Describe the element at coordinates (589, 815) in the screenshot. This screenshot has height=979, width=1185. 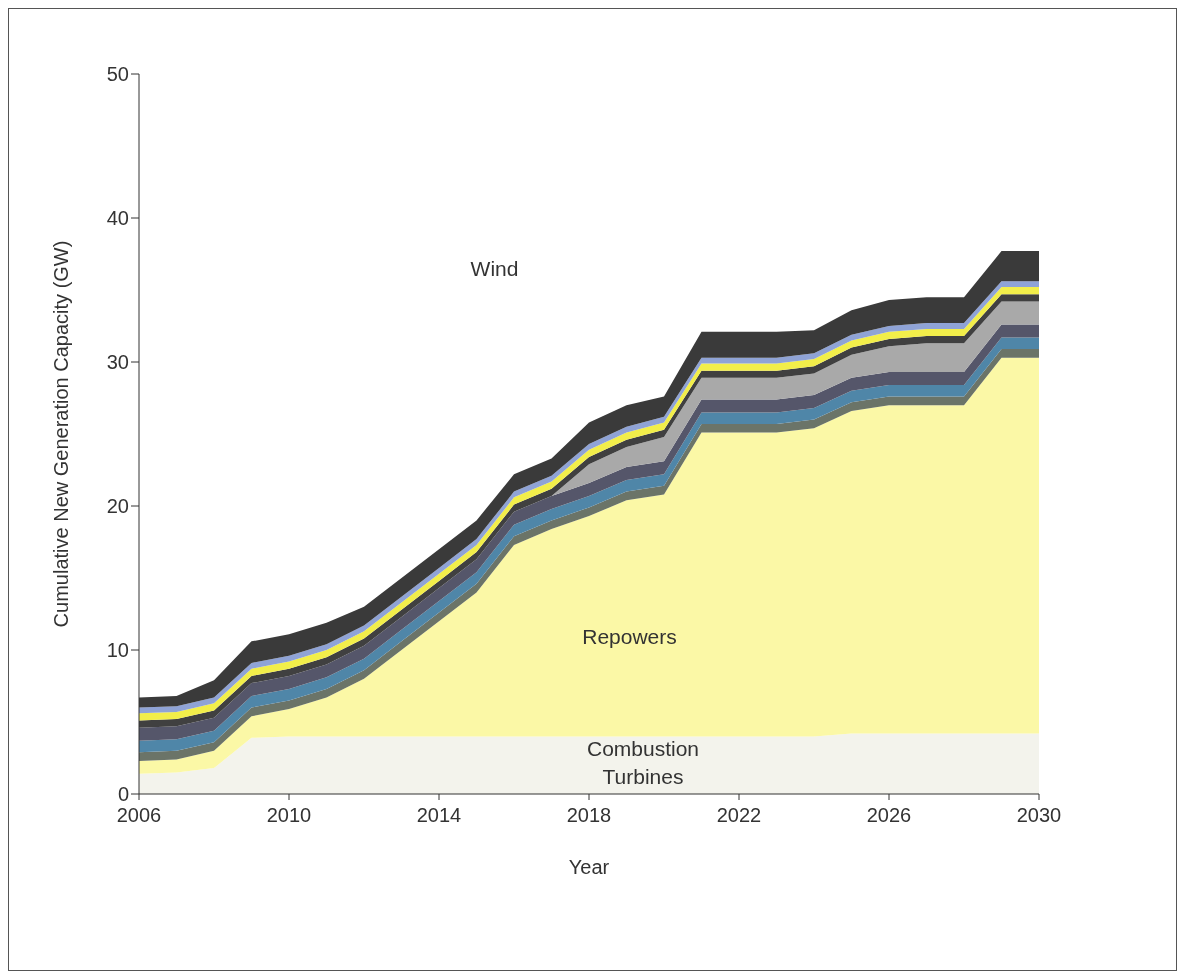
I see `x-tick-label: 2018` at that location.